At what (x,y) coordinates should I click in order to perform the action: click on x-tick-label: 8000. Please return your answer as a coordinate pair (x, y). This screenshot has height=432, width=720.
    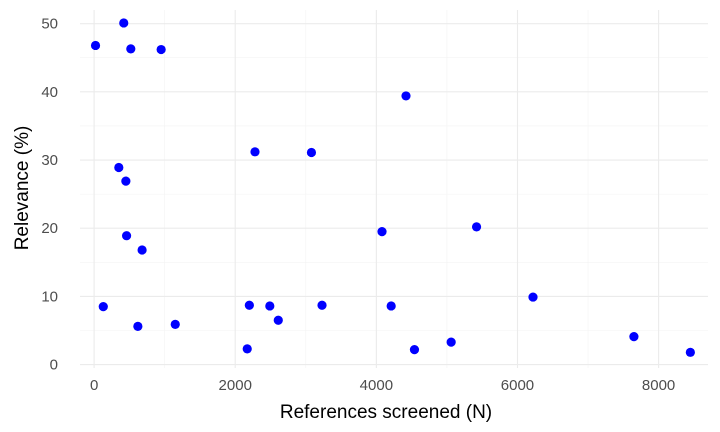
    Looking at the image, I should click on (658, 385).